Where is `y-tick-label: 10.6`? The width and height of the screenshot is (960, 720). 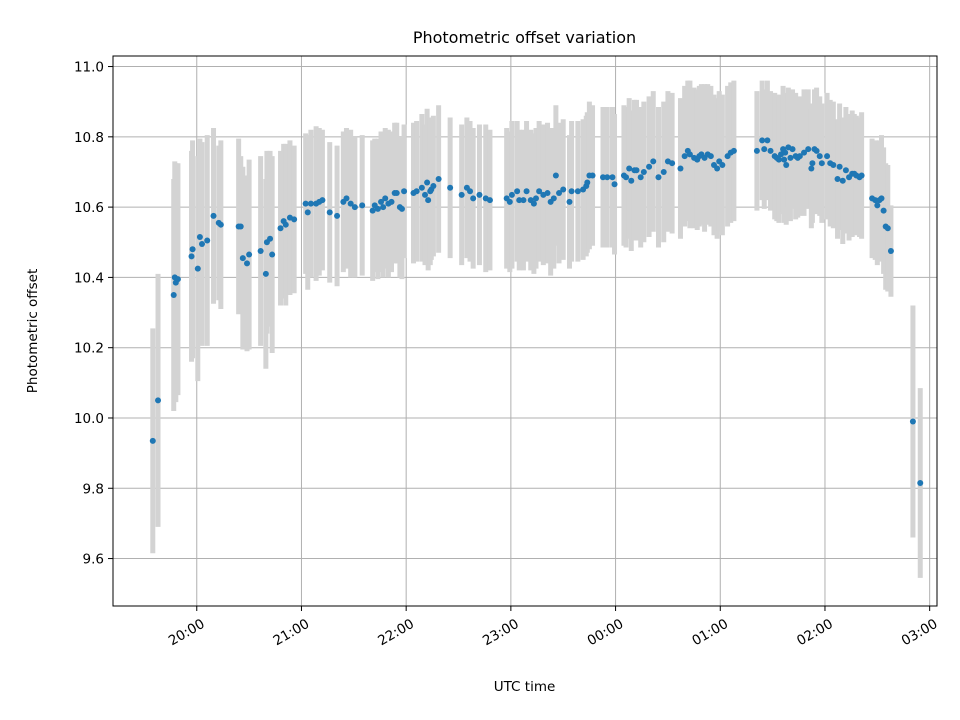 y-tick-label: 10.6 is located at coordinates (89, 208).